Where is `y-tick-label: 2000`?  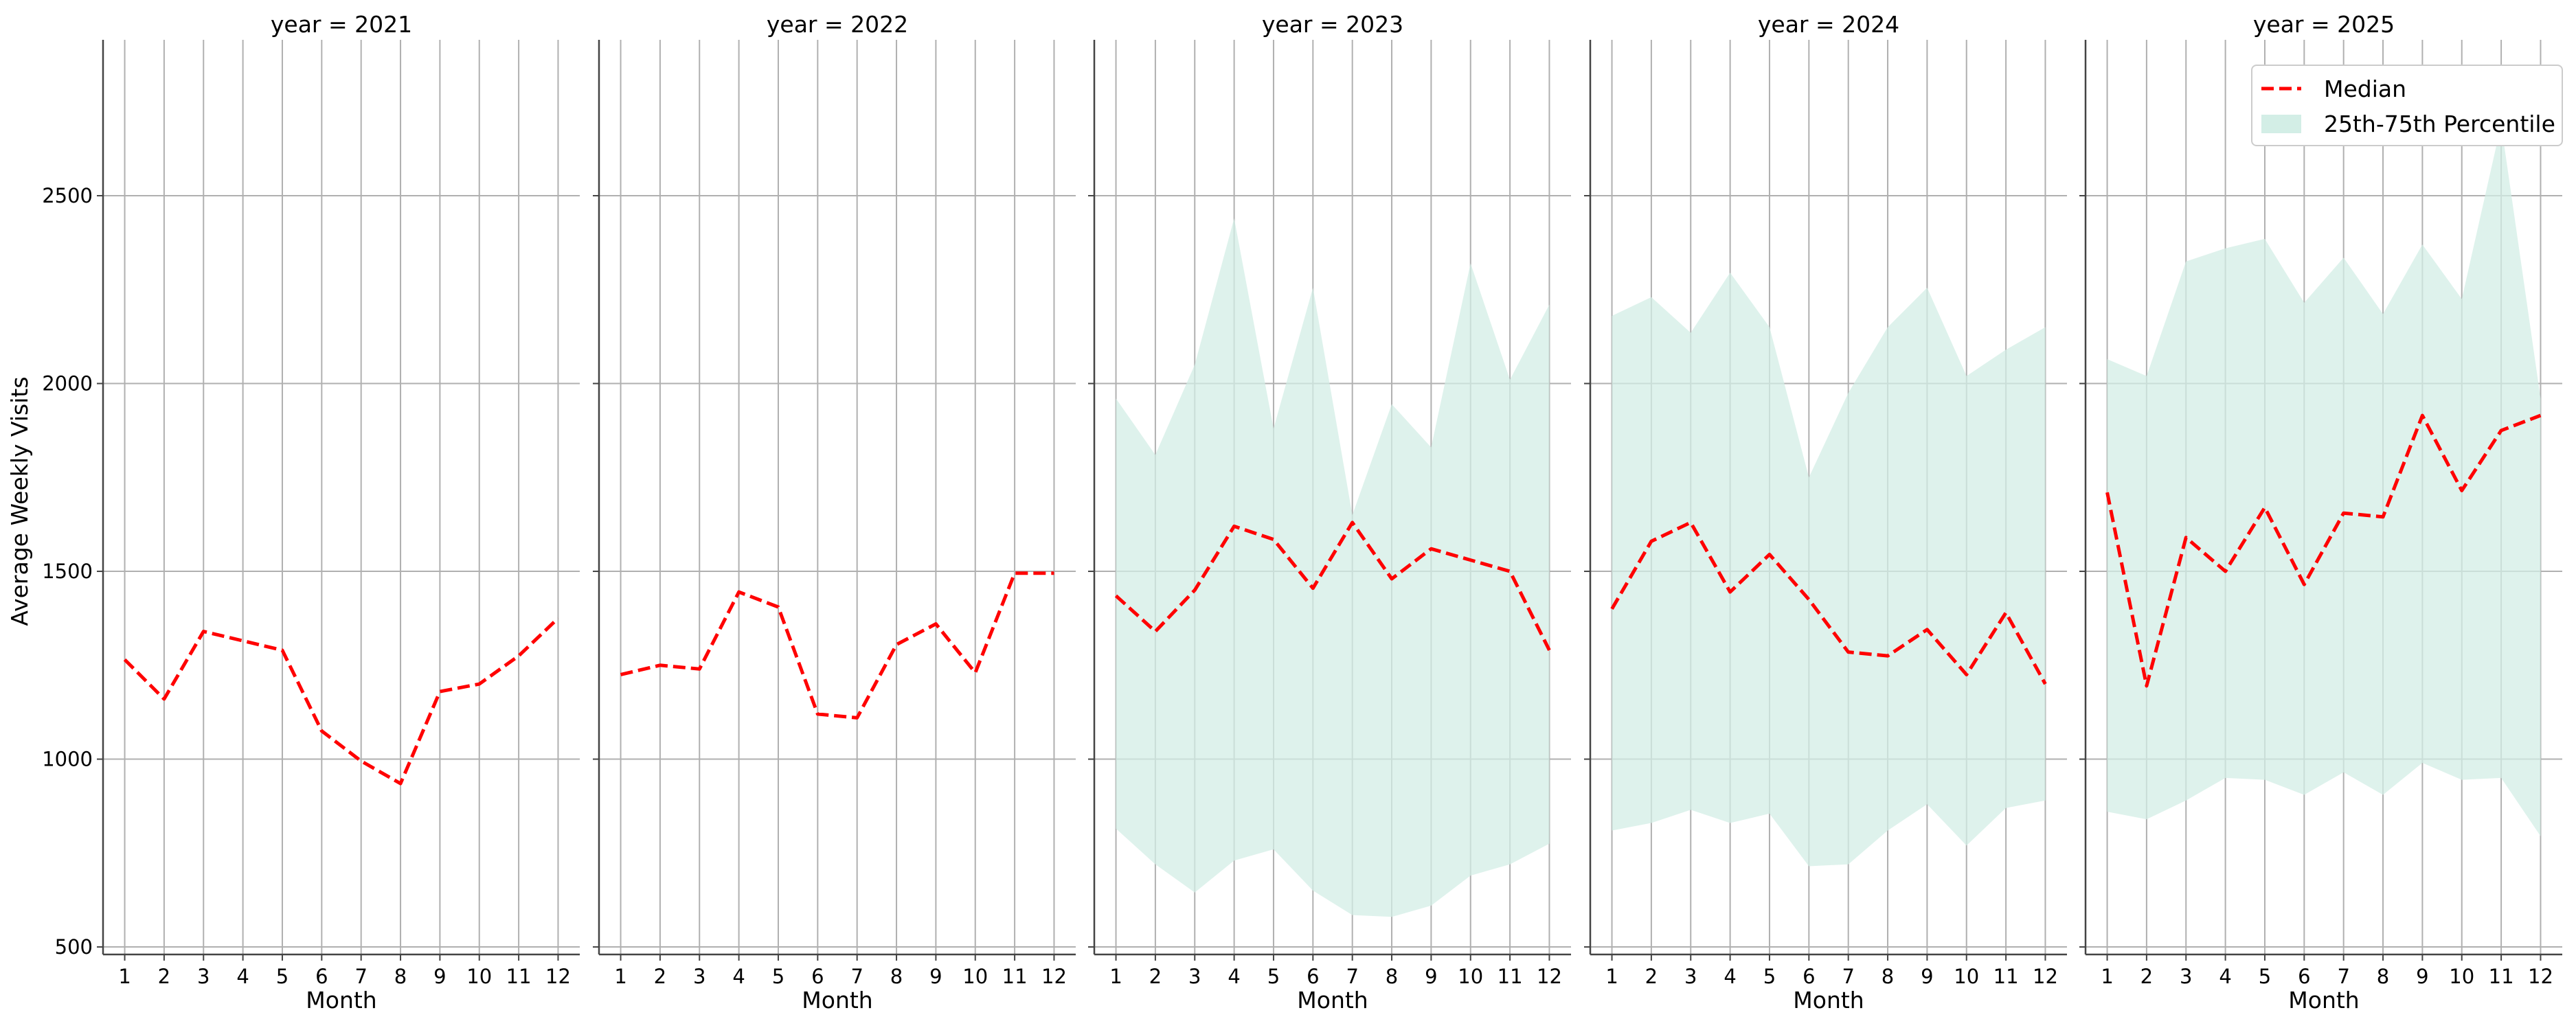
y-tick-label: 2000 is located at coordinates (67, 384).